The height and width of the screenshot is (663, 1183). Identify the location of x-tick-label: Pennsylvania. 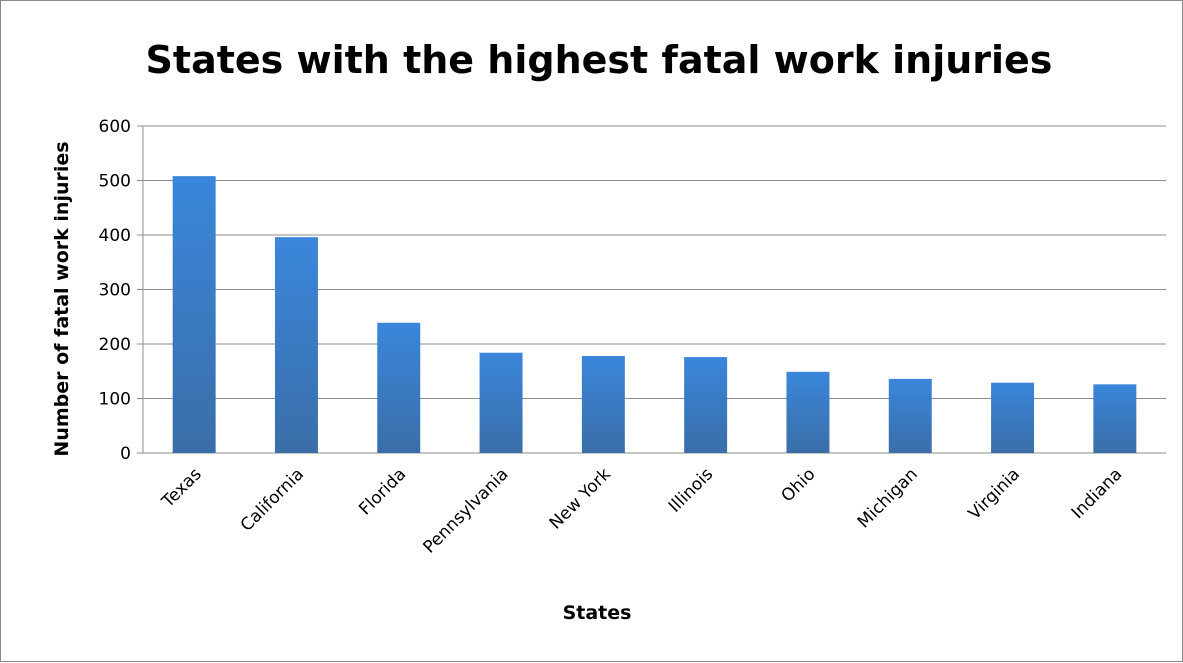
(465, 510).